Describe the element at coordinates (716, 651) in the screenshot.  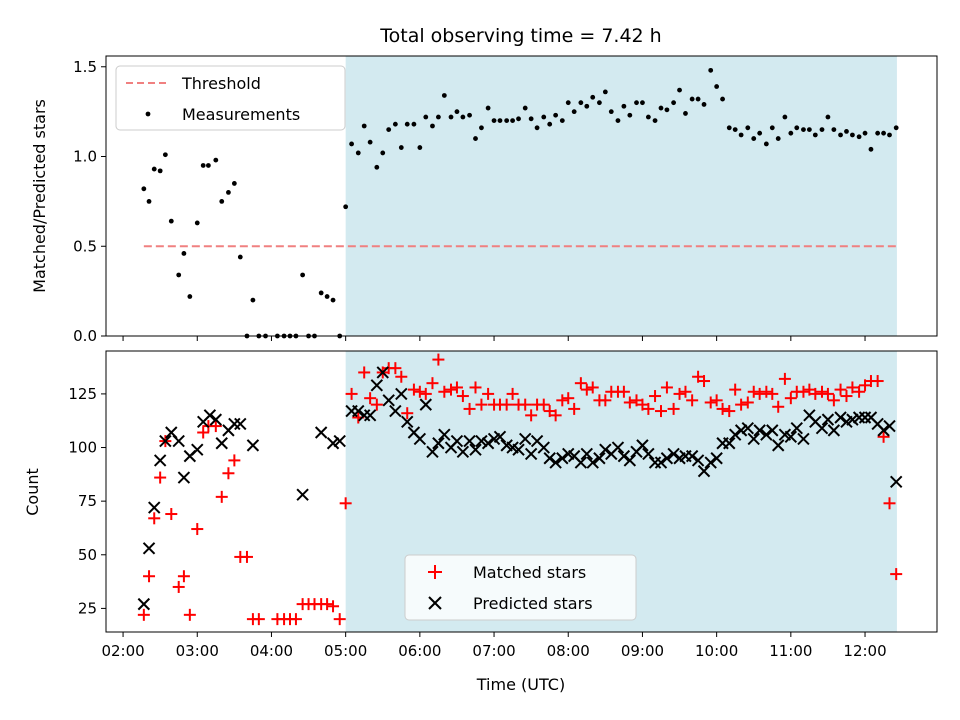
I see `x-tick-label-8: 10:00` at that location.